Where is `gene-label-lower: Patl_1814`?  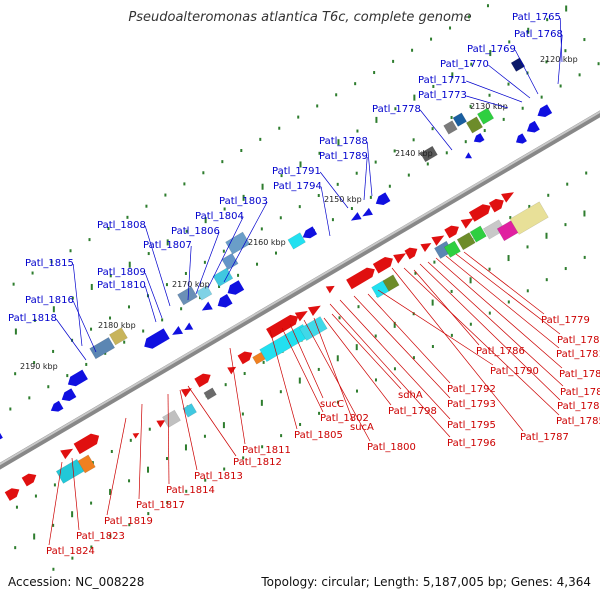 gene-label-lower: Patl_1814 is located at coordinates (190, 490).